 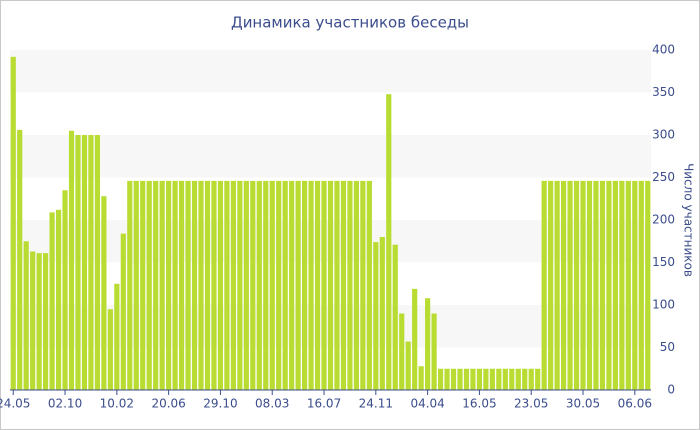 What do you see at coordinates (479, 404) in the screenshot?
I see `x-tick-label: 16.05` at bounding box center [479, 404].